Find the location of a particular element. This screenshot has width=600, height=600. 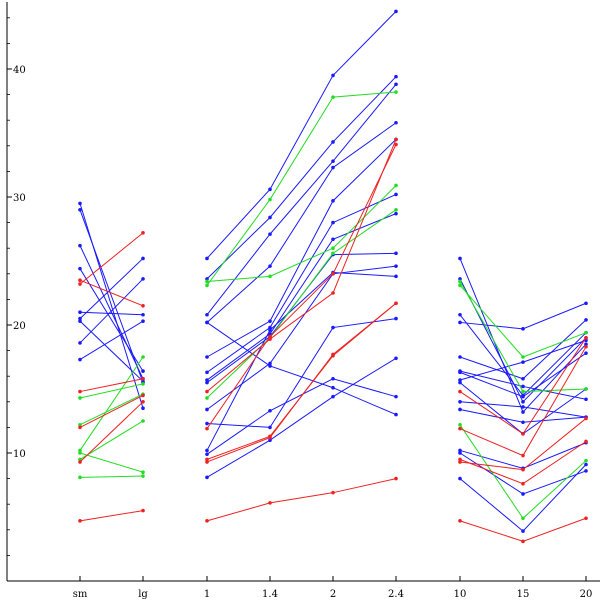

x-tick-label: 15 is located at coordinates (523, 594).